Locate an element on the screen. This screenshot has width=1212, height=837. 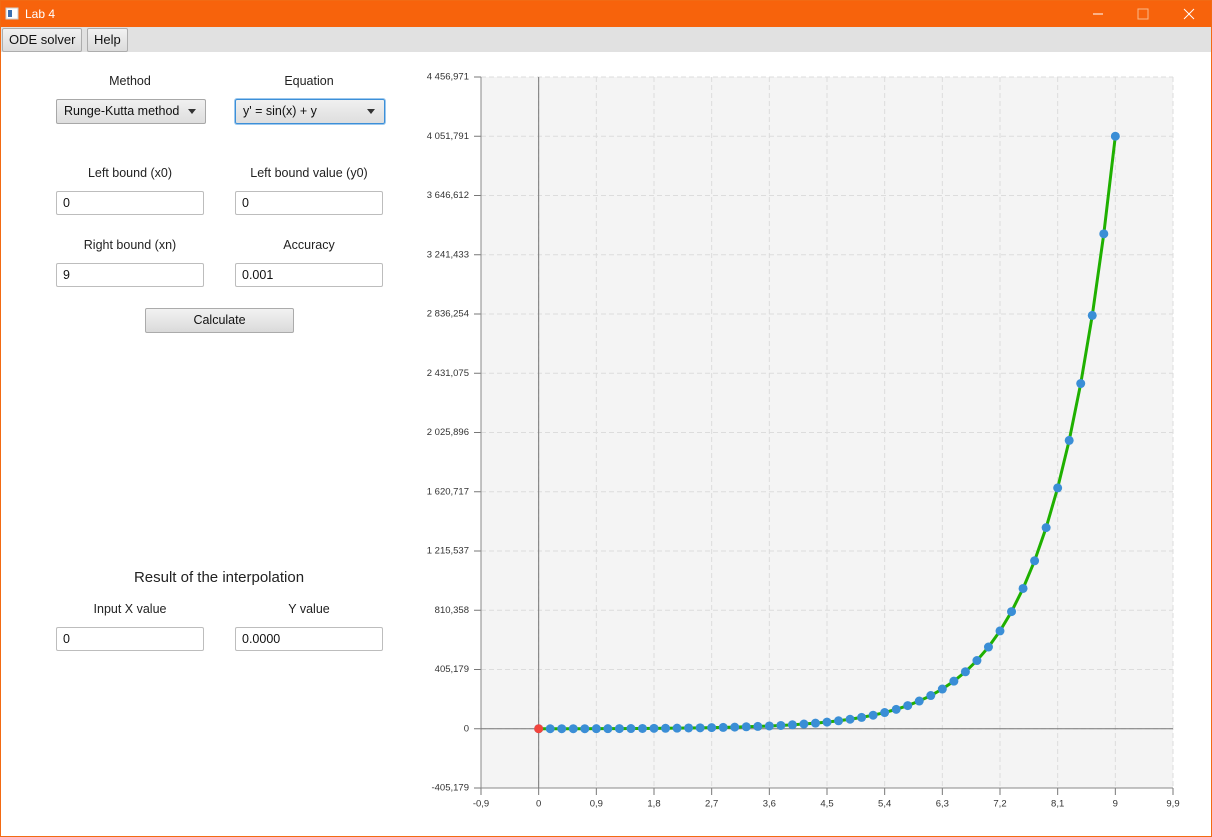
xn-input: 9 is located at coordinates (130, 275).